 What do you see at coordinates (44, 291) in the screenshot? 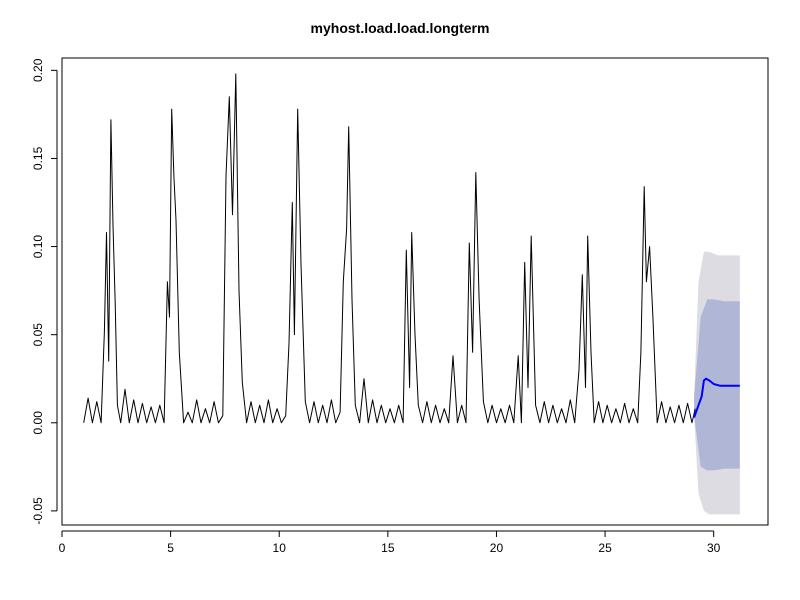
I see `y-axis: -0.05 0.00 0.05 0.10 0.15 0.20` at bounding box center [44, 291].